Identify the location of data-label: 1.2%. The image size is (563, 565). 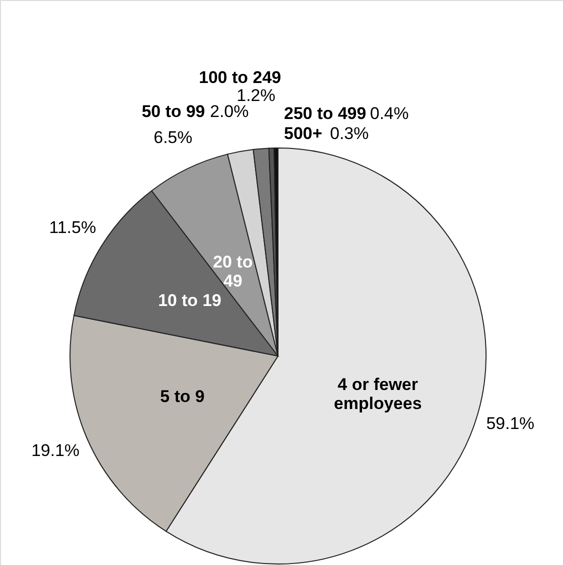
(256, 95).